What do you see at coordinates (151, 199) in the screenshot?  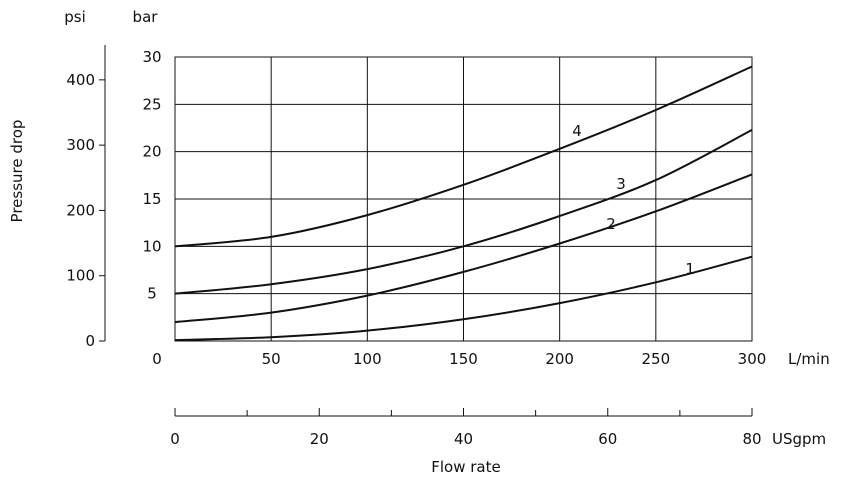 I see `bar-tick-label: 15` at bounding box center [151, 199].